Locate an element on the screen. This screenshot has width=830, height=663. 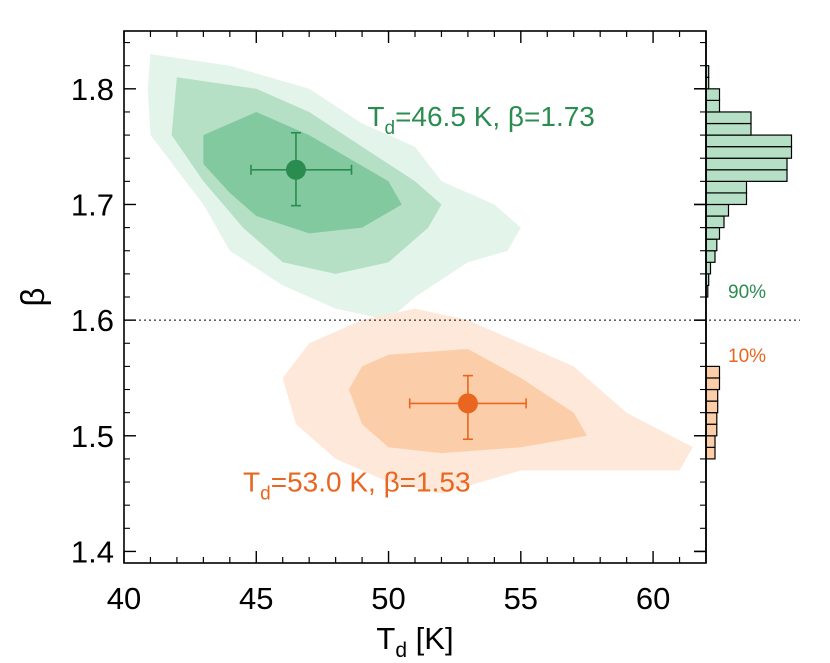
y-tick-label: 1.8 is located at coordinates (92, 89).